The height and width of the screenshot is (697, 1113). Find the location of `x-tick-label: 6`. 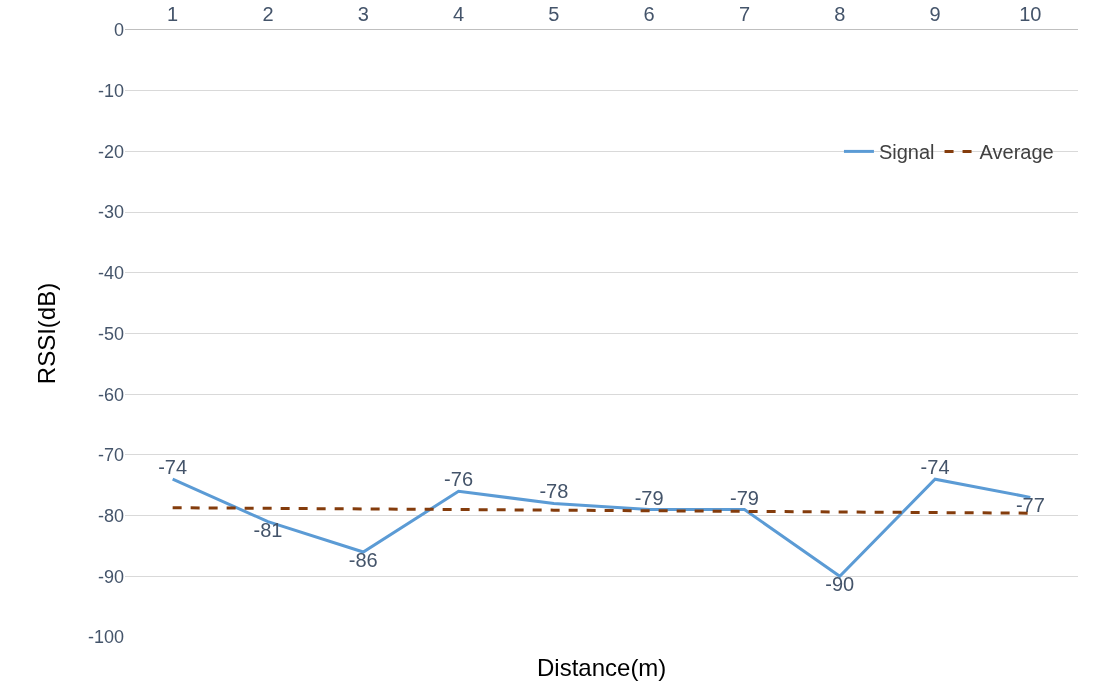

x-tick-label: 6 is located at coordinates (649, 14).